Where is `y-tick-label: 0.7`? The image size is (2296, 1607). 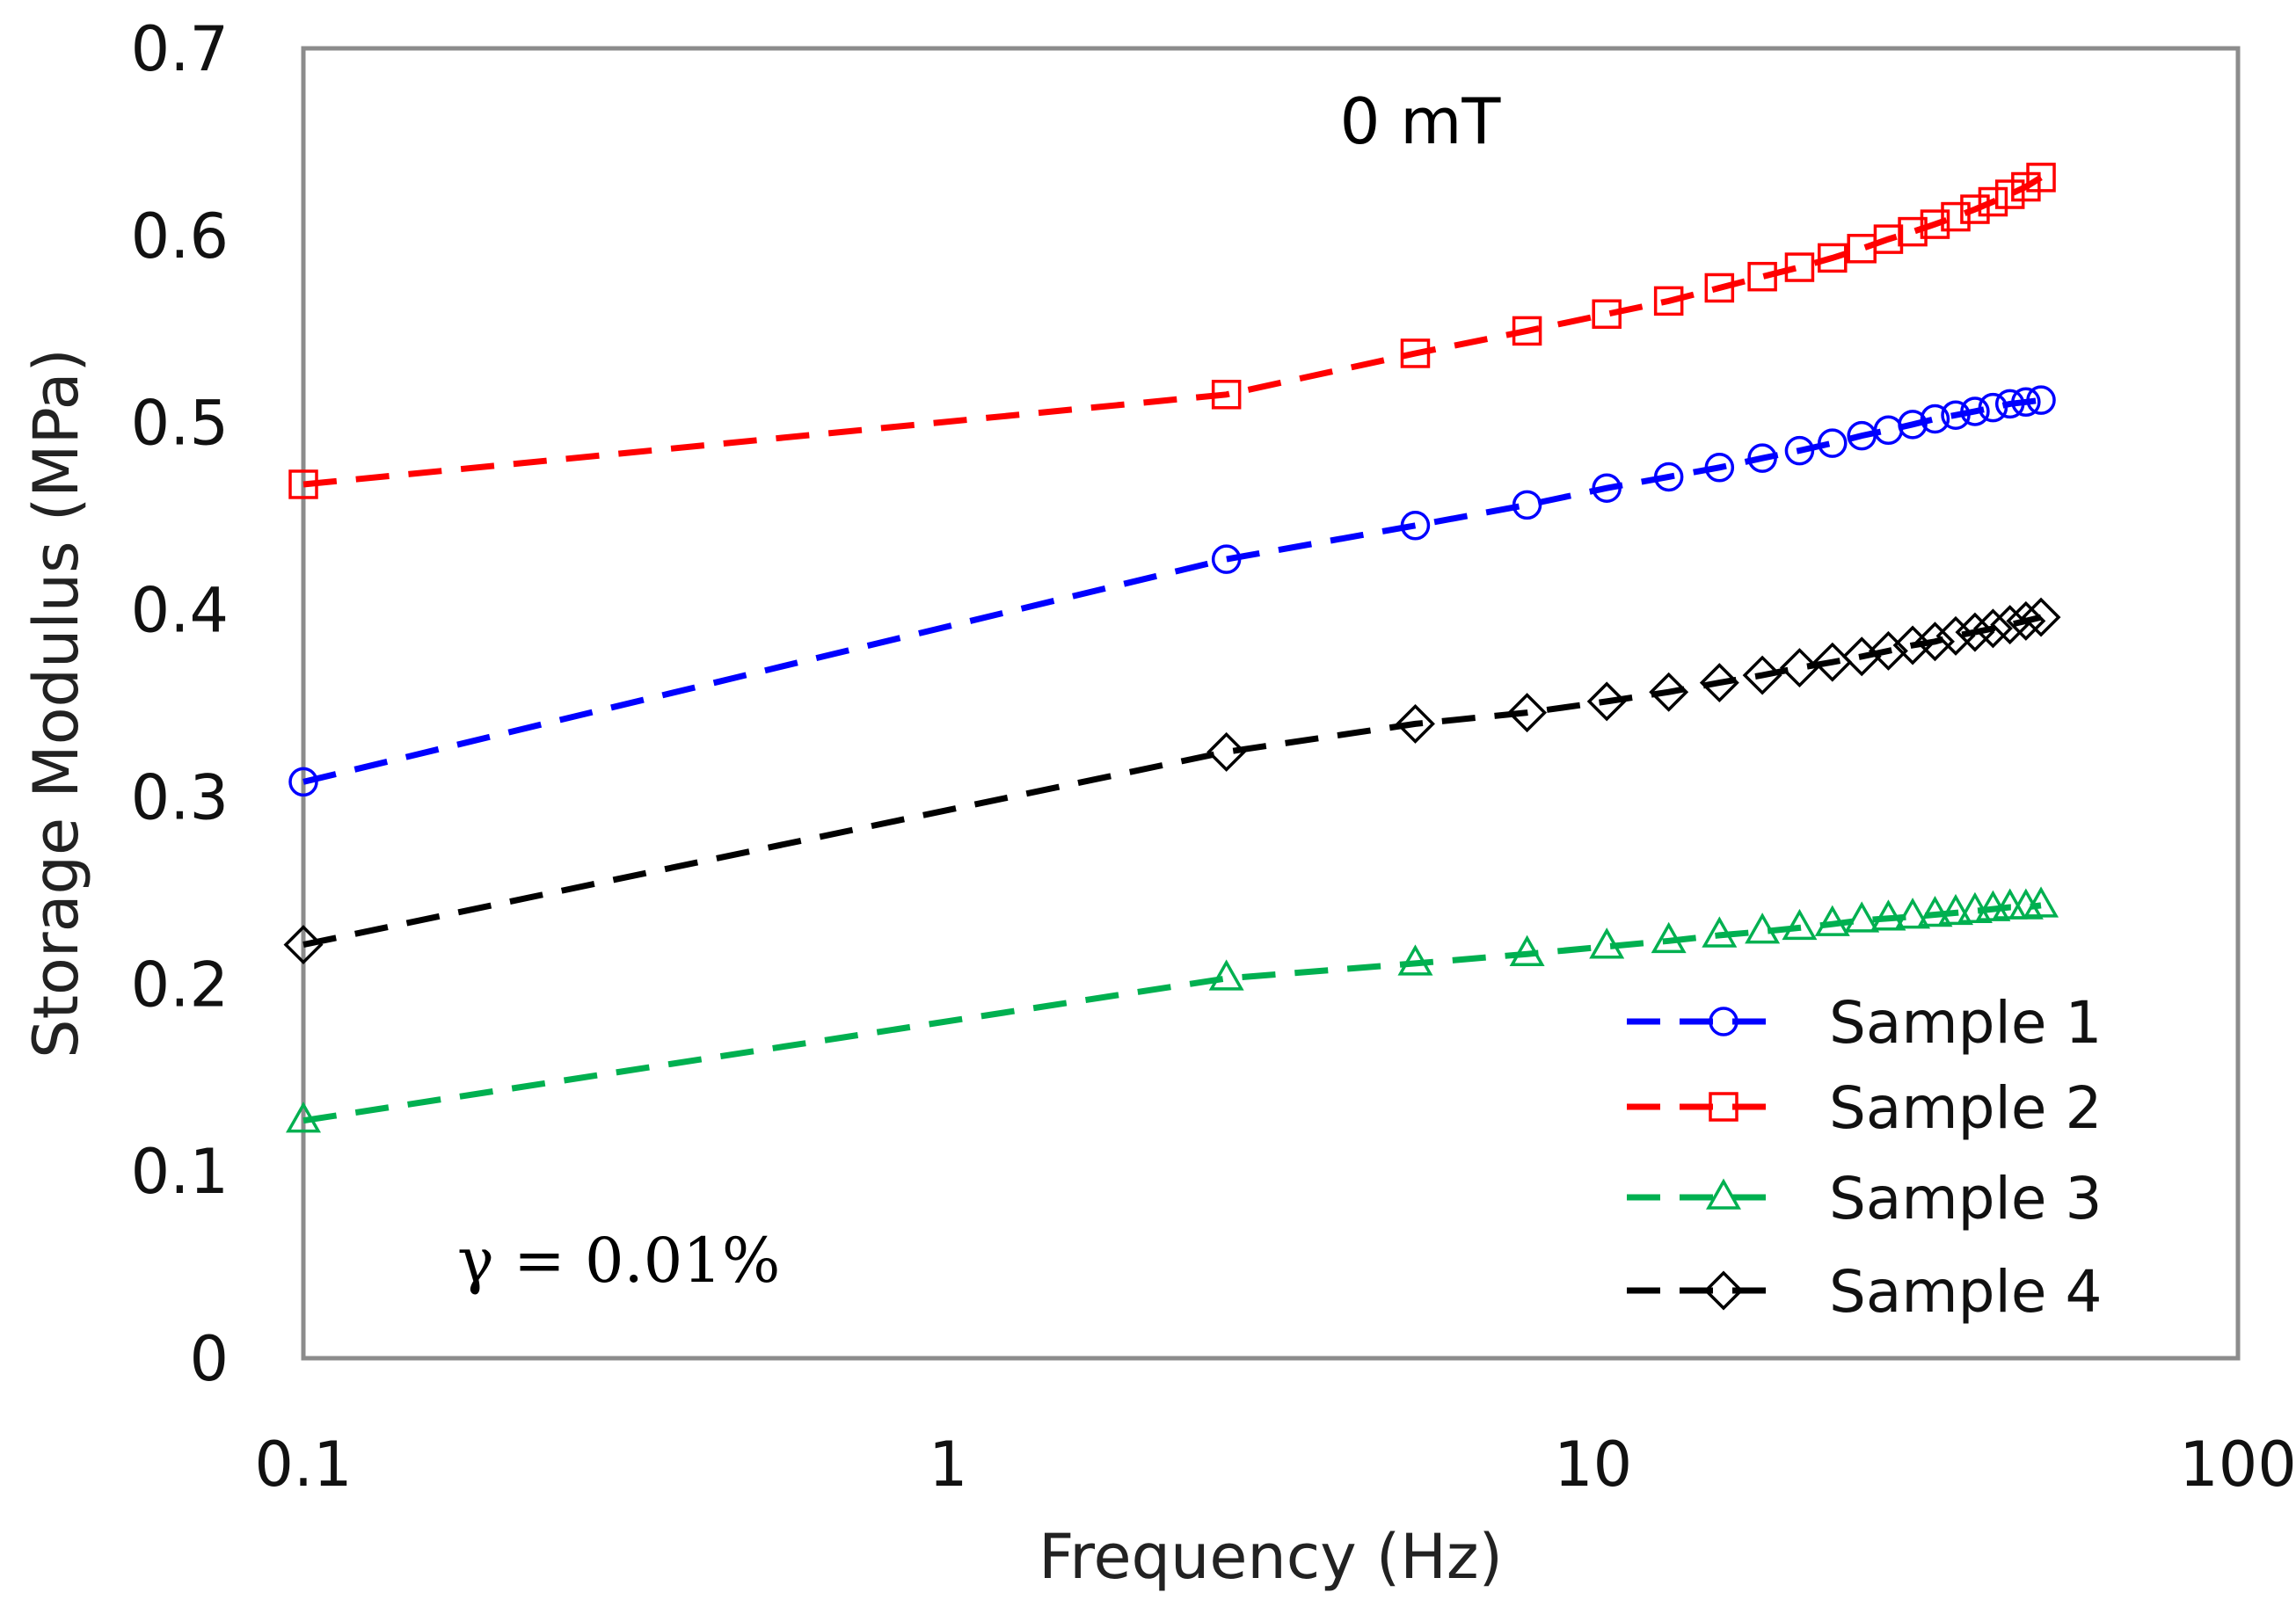 y-tick-label: 0.7 is located at coordinates (180, 49).